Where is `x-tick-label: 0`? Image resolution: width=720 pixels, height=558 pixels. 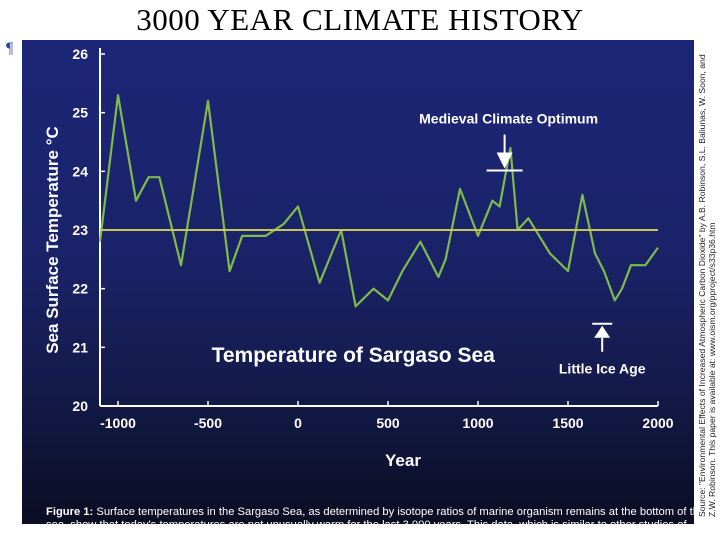 x-tick-label: 0 is located at coordinates (298, 423).